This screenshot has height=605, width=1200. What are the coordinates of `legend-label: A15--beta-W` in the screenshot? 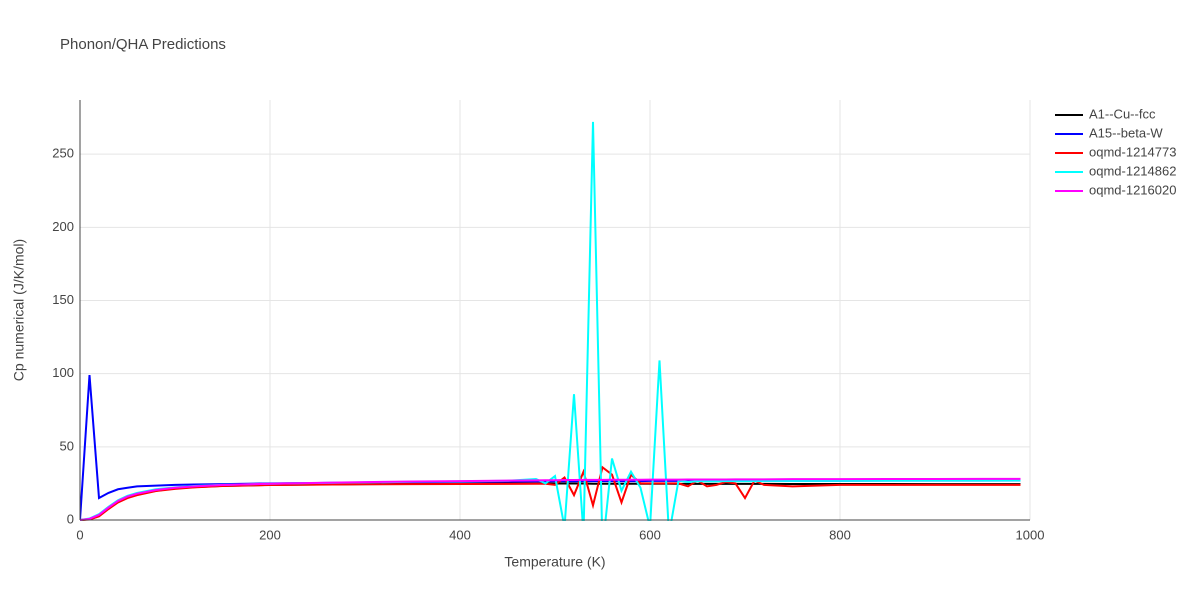 It's located at (1126, 132).